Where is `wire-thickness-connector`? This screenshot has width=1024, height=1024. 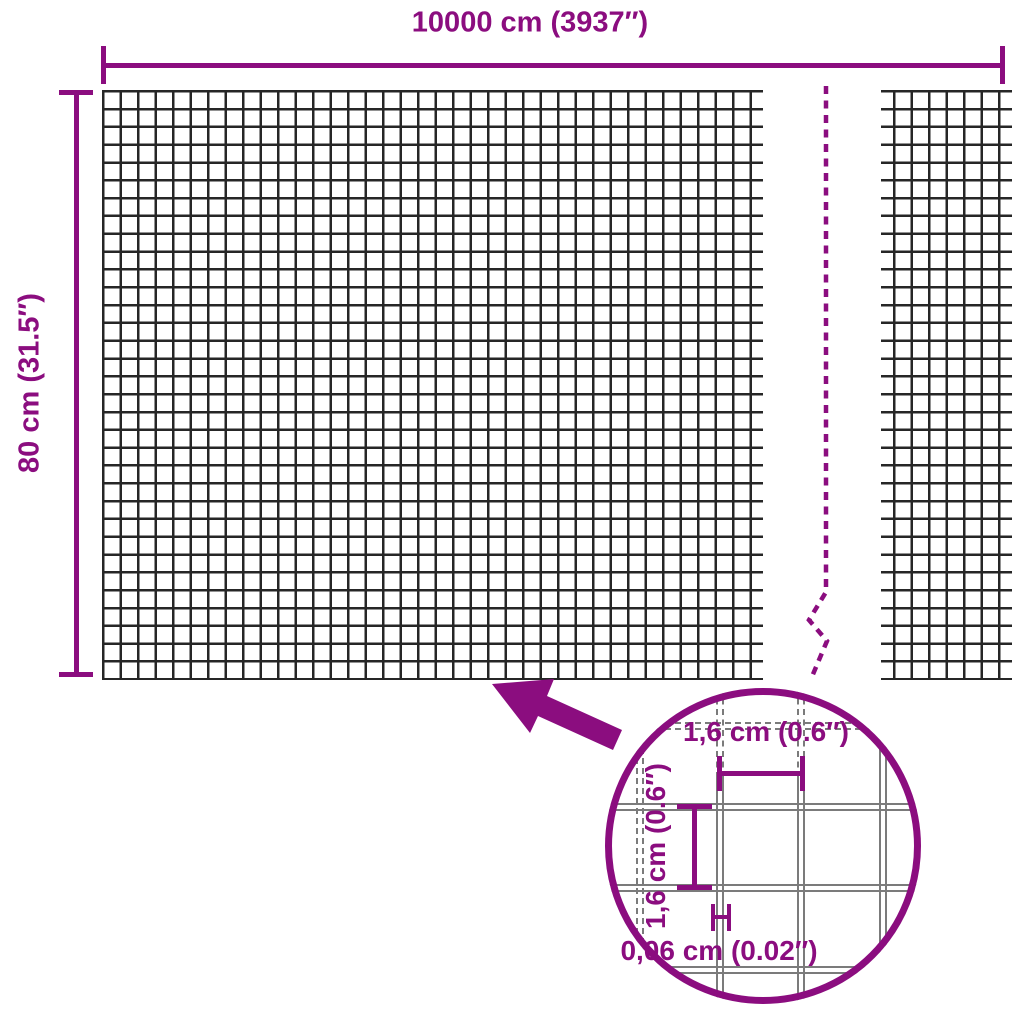
wire-thickness-connector is located at coordinates (721, 917).